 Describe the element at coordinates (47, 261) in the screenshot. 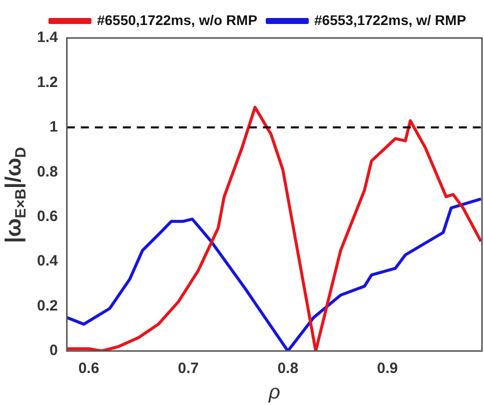

I see `y-tick-label: 0.4` at that location.